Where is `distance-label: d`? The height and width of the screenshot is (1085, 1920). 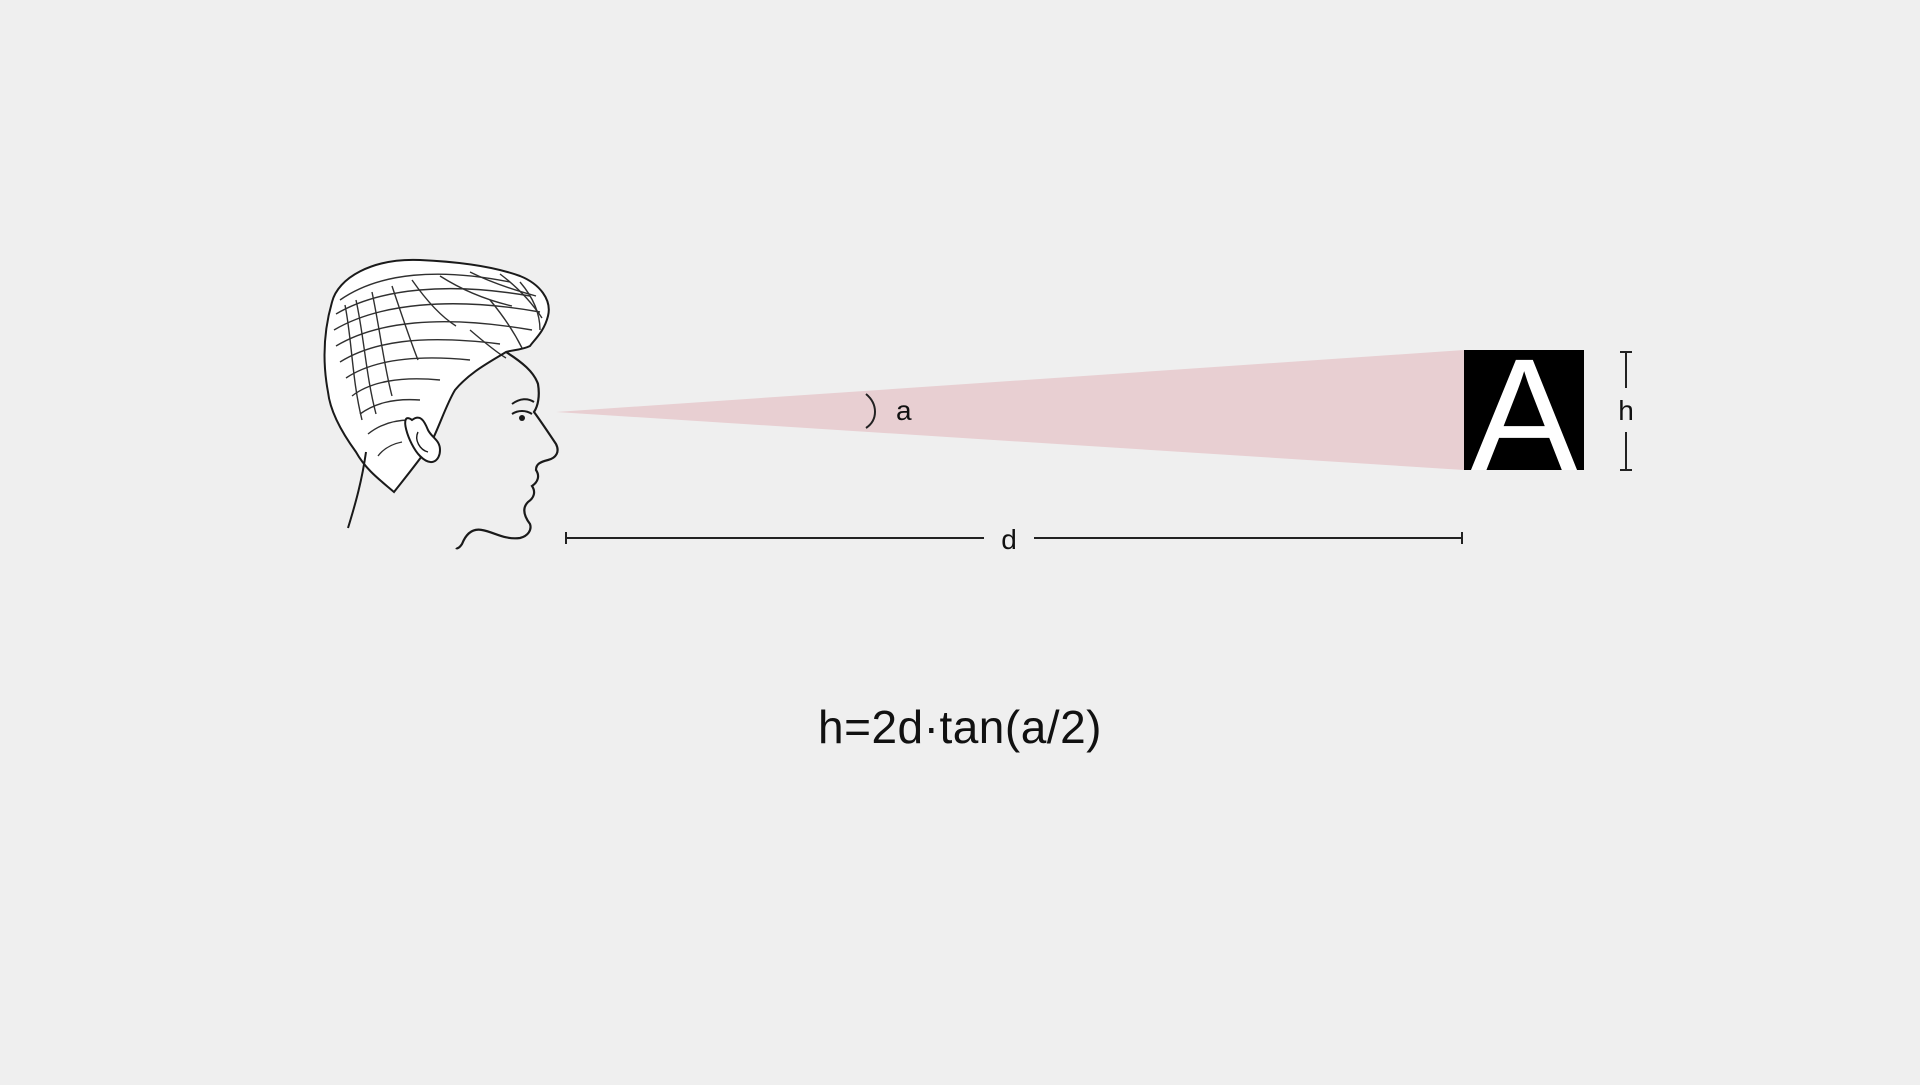
distance-label: d is located at coordinates (1009, 539).